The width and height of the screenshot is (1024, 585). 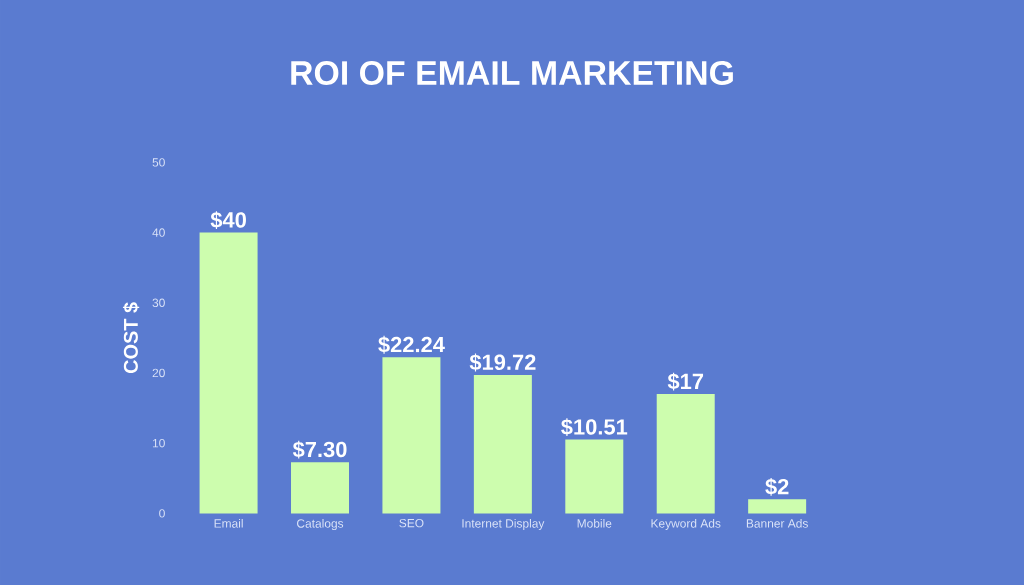 I want to click on y-tick-label: 10, so click(x=158, y=443).